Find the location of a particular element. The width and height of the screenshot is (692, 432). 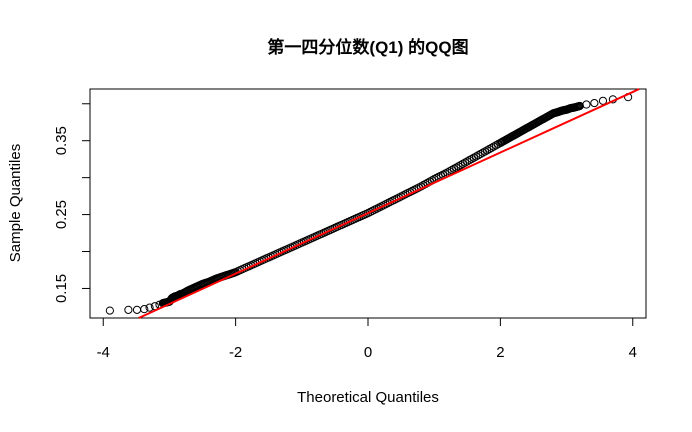

y-tick-label: 0.25 is located at coordinates (61, 214).